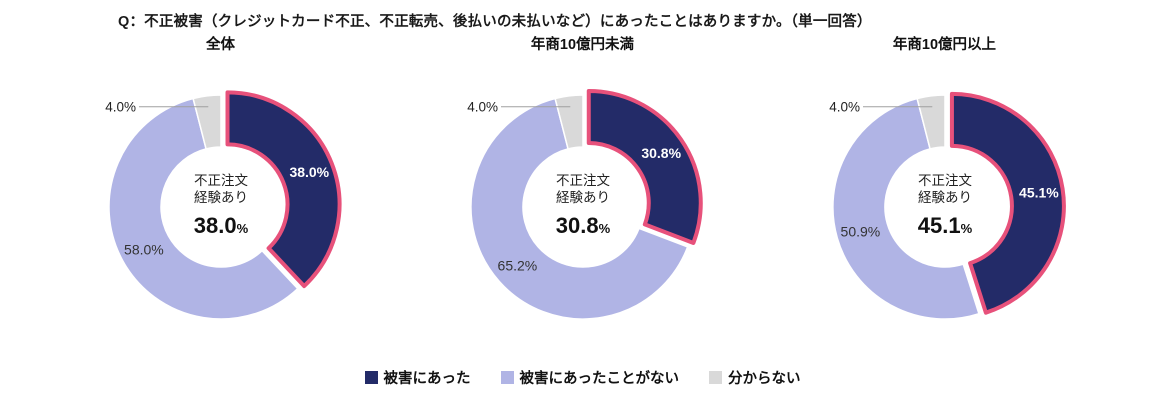  What do you see at coordinates (507, 377) in the screenshot?
I see `legend-swatch-no-hit-icon` at bounding box center [507, 377].